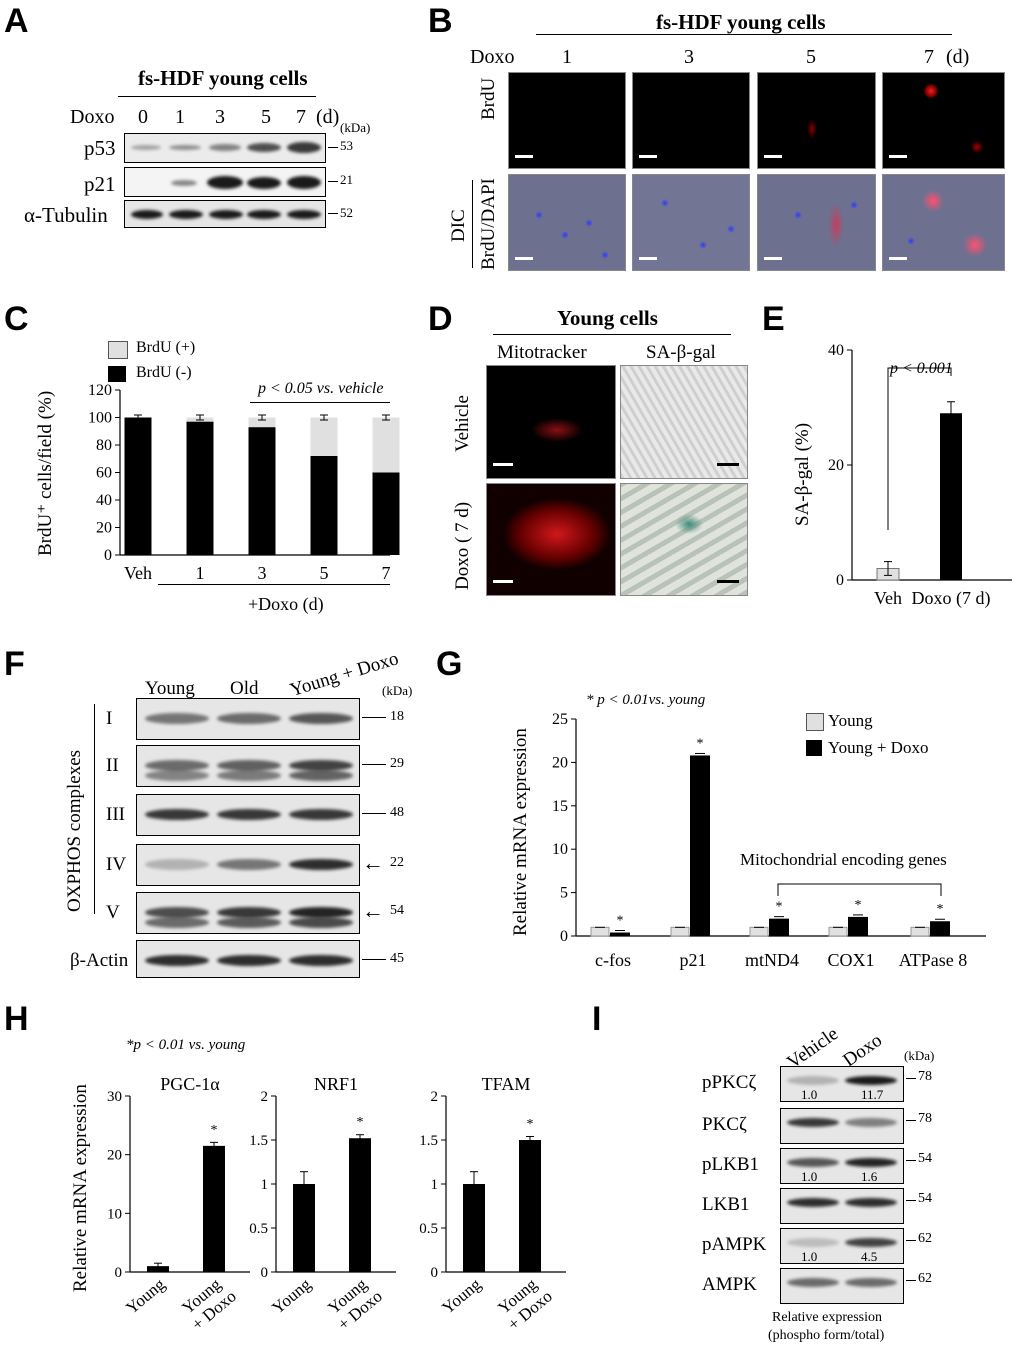 The height and width of the screenshot is (1349, 1020). I want to click on panel-b-row-brdu-dapi: BrdU/DAPI, so click(488, 224).